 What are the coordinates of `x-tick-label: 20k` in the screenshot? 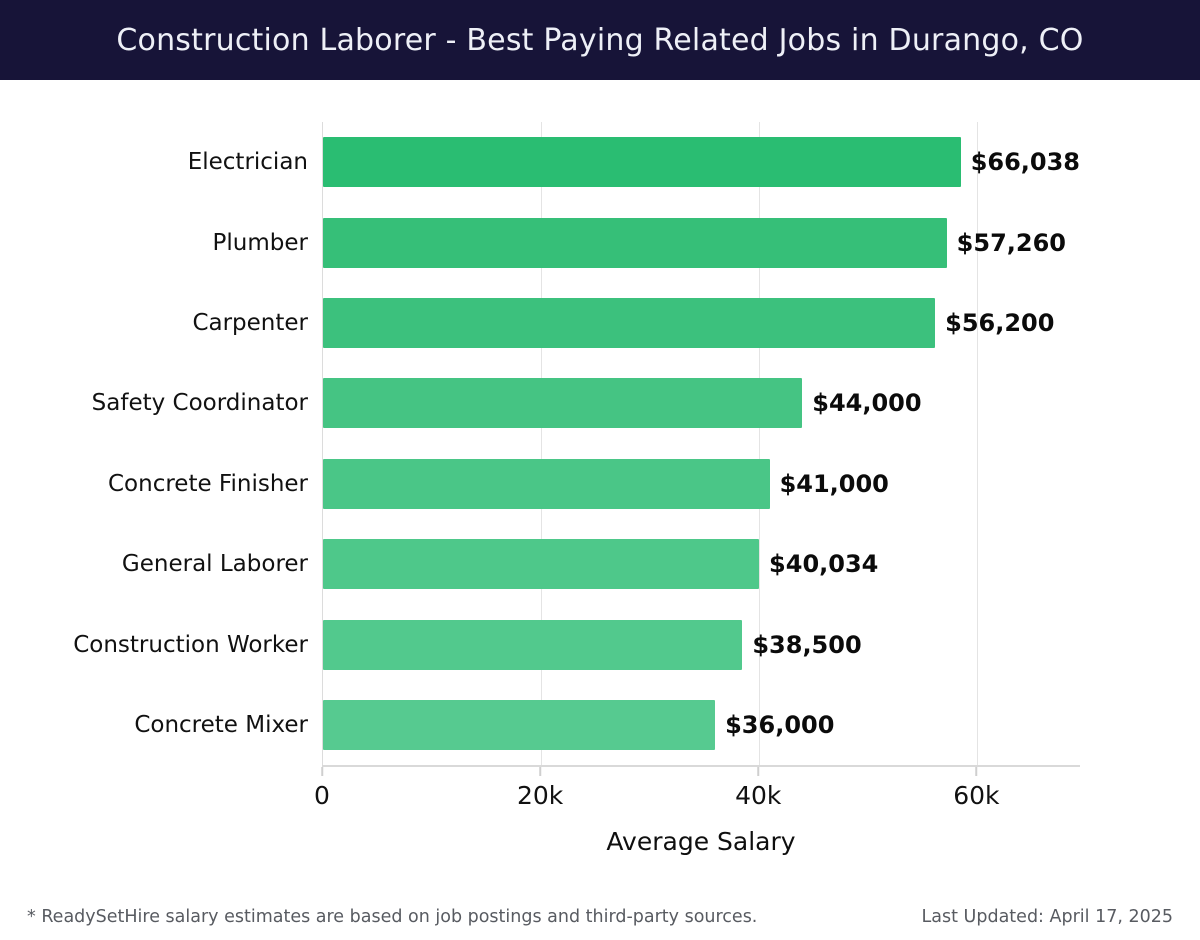 It's located at (540, 796).